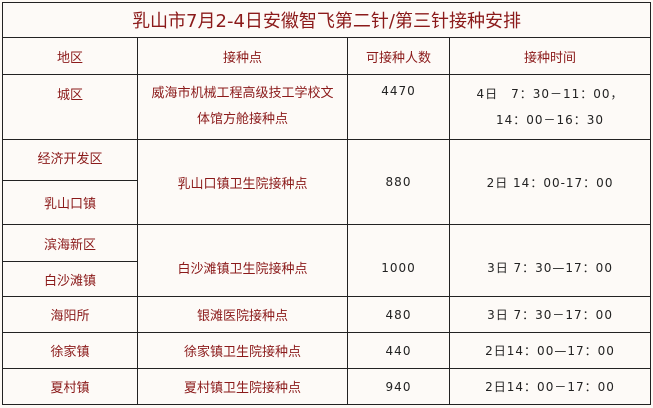 The image size is (653, 408). I want to click on table-row: 徐家镇 徐家镇卫生院接种点 440 2日14：00—17：00, so click(327, 350).